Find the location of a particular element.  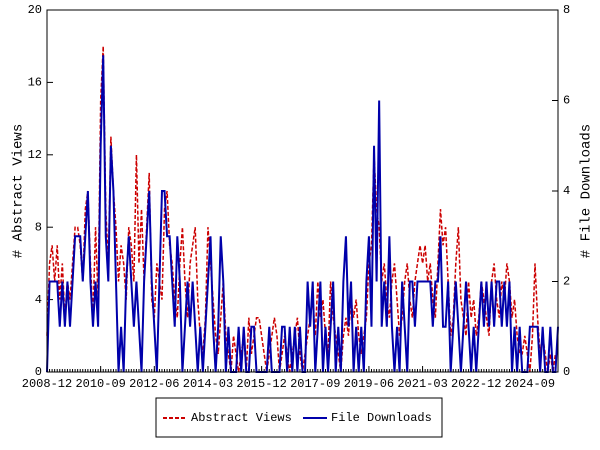

y2-tick-label: 0 is located at coordinates (566, 372).